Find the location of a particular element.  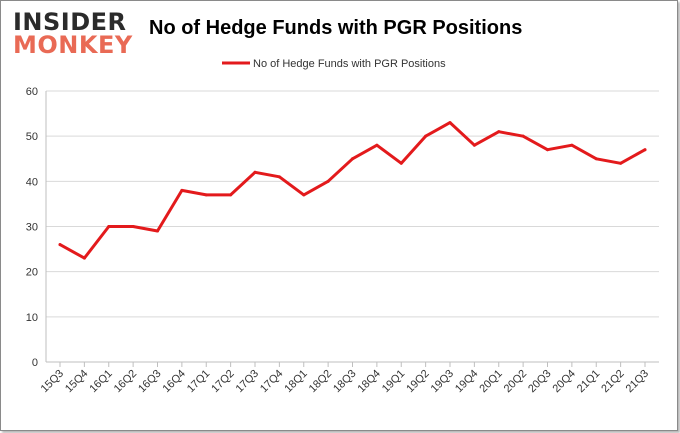

x-tick-label: 16Q3 is located at coordinates (150, 382).